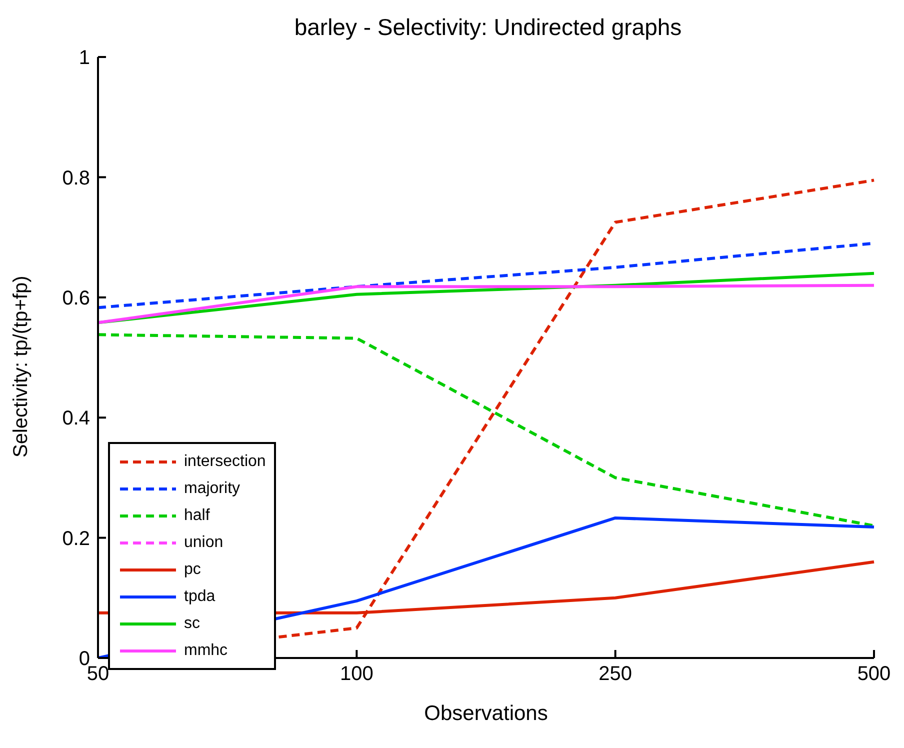 The height and width of the screenshot is (748, 904). I want to click on y-tick-label: 0.6, so click(76, 299).